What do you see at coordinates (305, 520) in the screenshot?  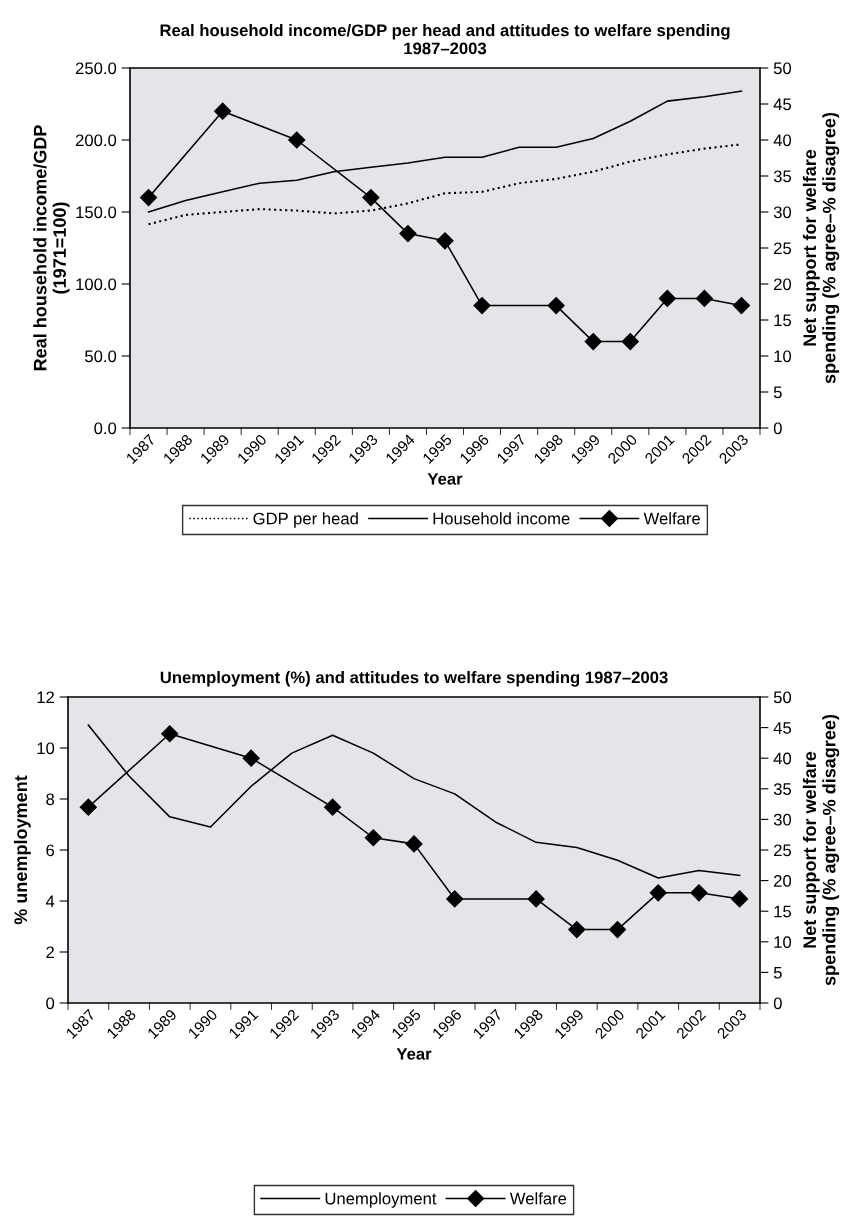 I see `legend-label: GDP per head` at bounding box center [305, 520].